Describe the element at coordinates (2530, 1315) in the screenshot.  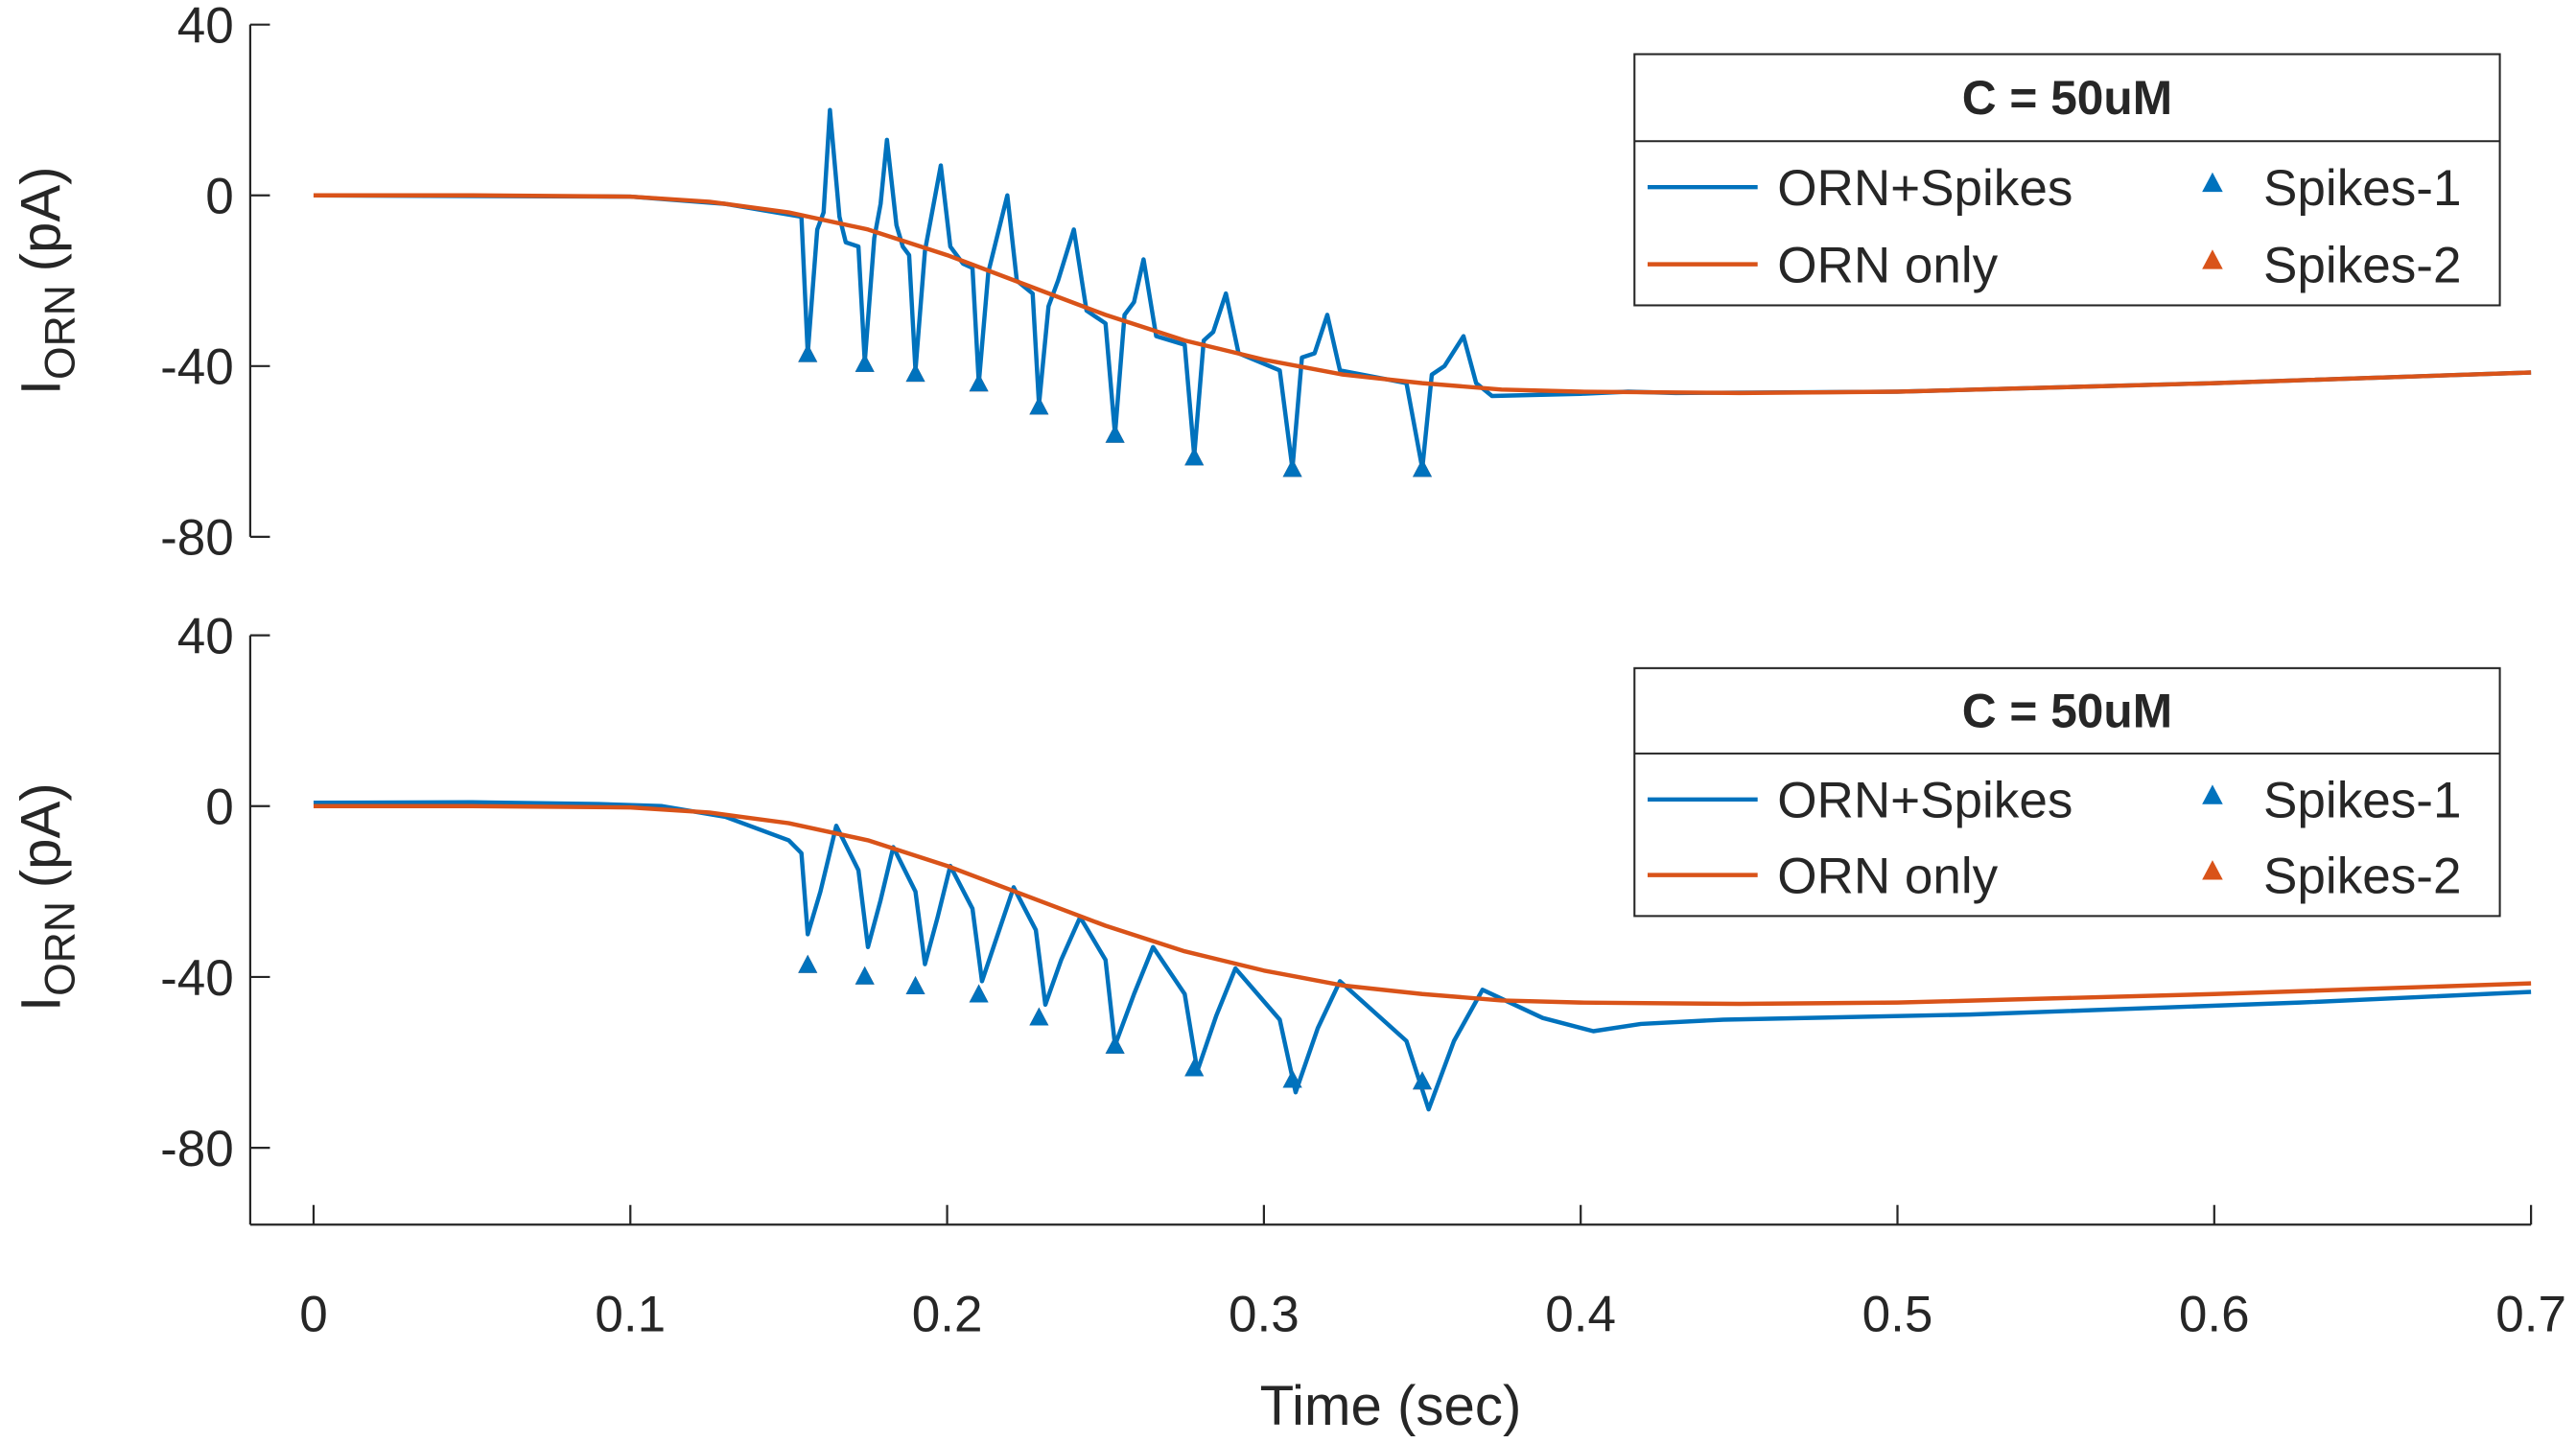
I see `x-tick-label: 0.7` at that location.